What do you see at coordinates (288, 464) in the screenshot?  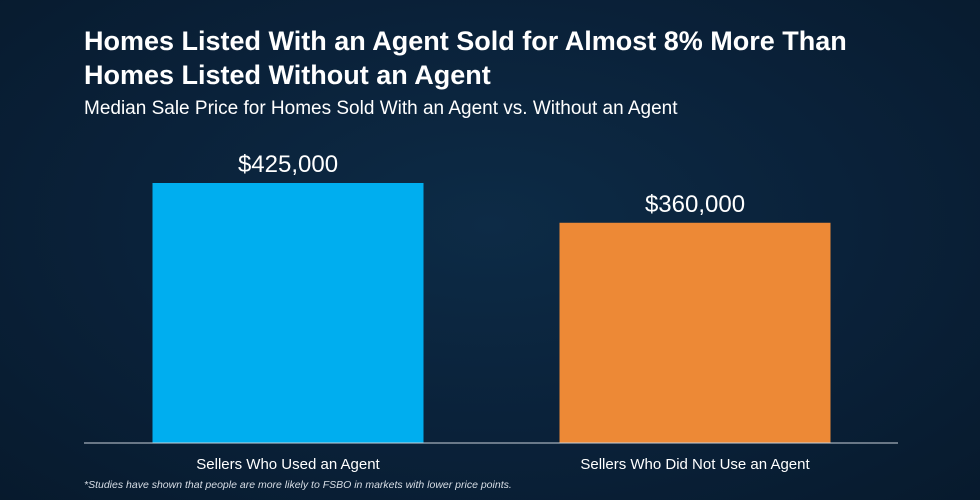 I see `category-label-used-agent: Sellers Who Used an Agent` at bounding box center [288, 464].